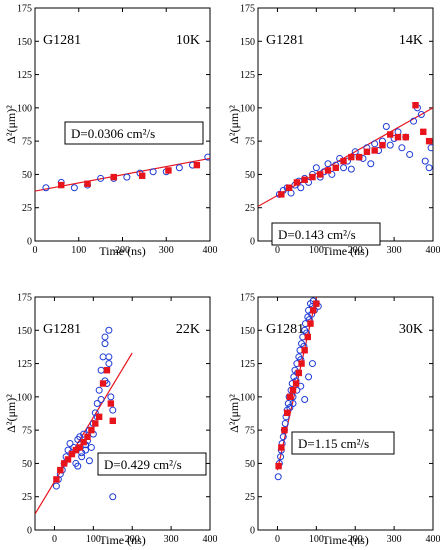  Describe the element at coordinates (188, 40) in the screenshot. I see `temperature-label: 10K` at that location.